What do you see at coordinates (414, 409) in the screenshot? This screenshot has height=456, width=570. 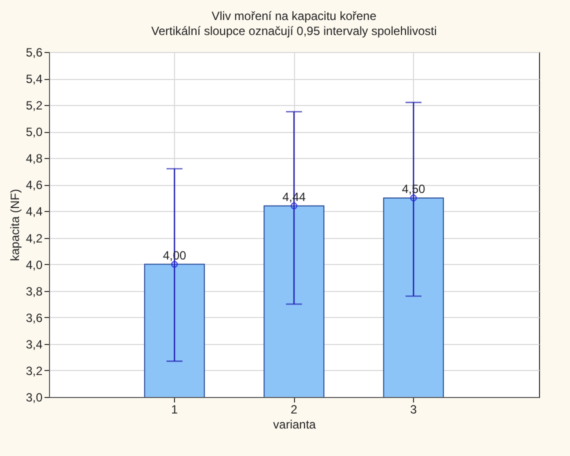 I see `x-tick-label: 3` at bounding box center [414, 409].